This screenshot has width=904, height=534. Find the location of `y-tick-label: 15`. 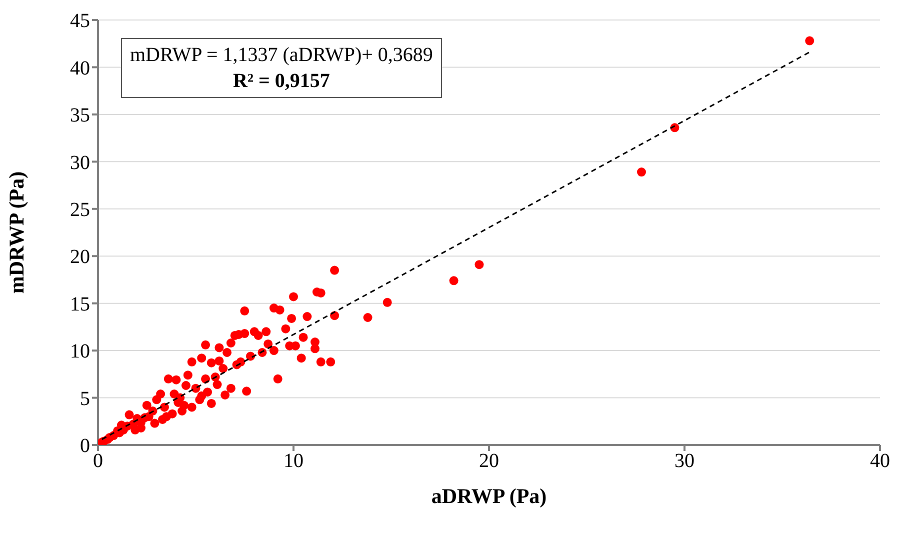

y-tick-label: 15 is located at coordinates (80, 304).